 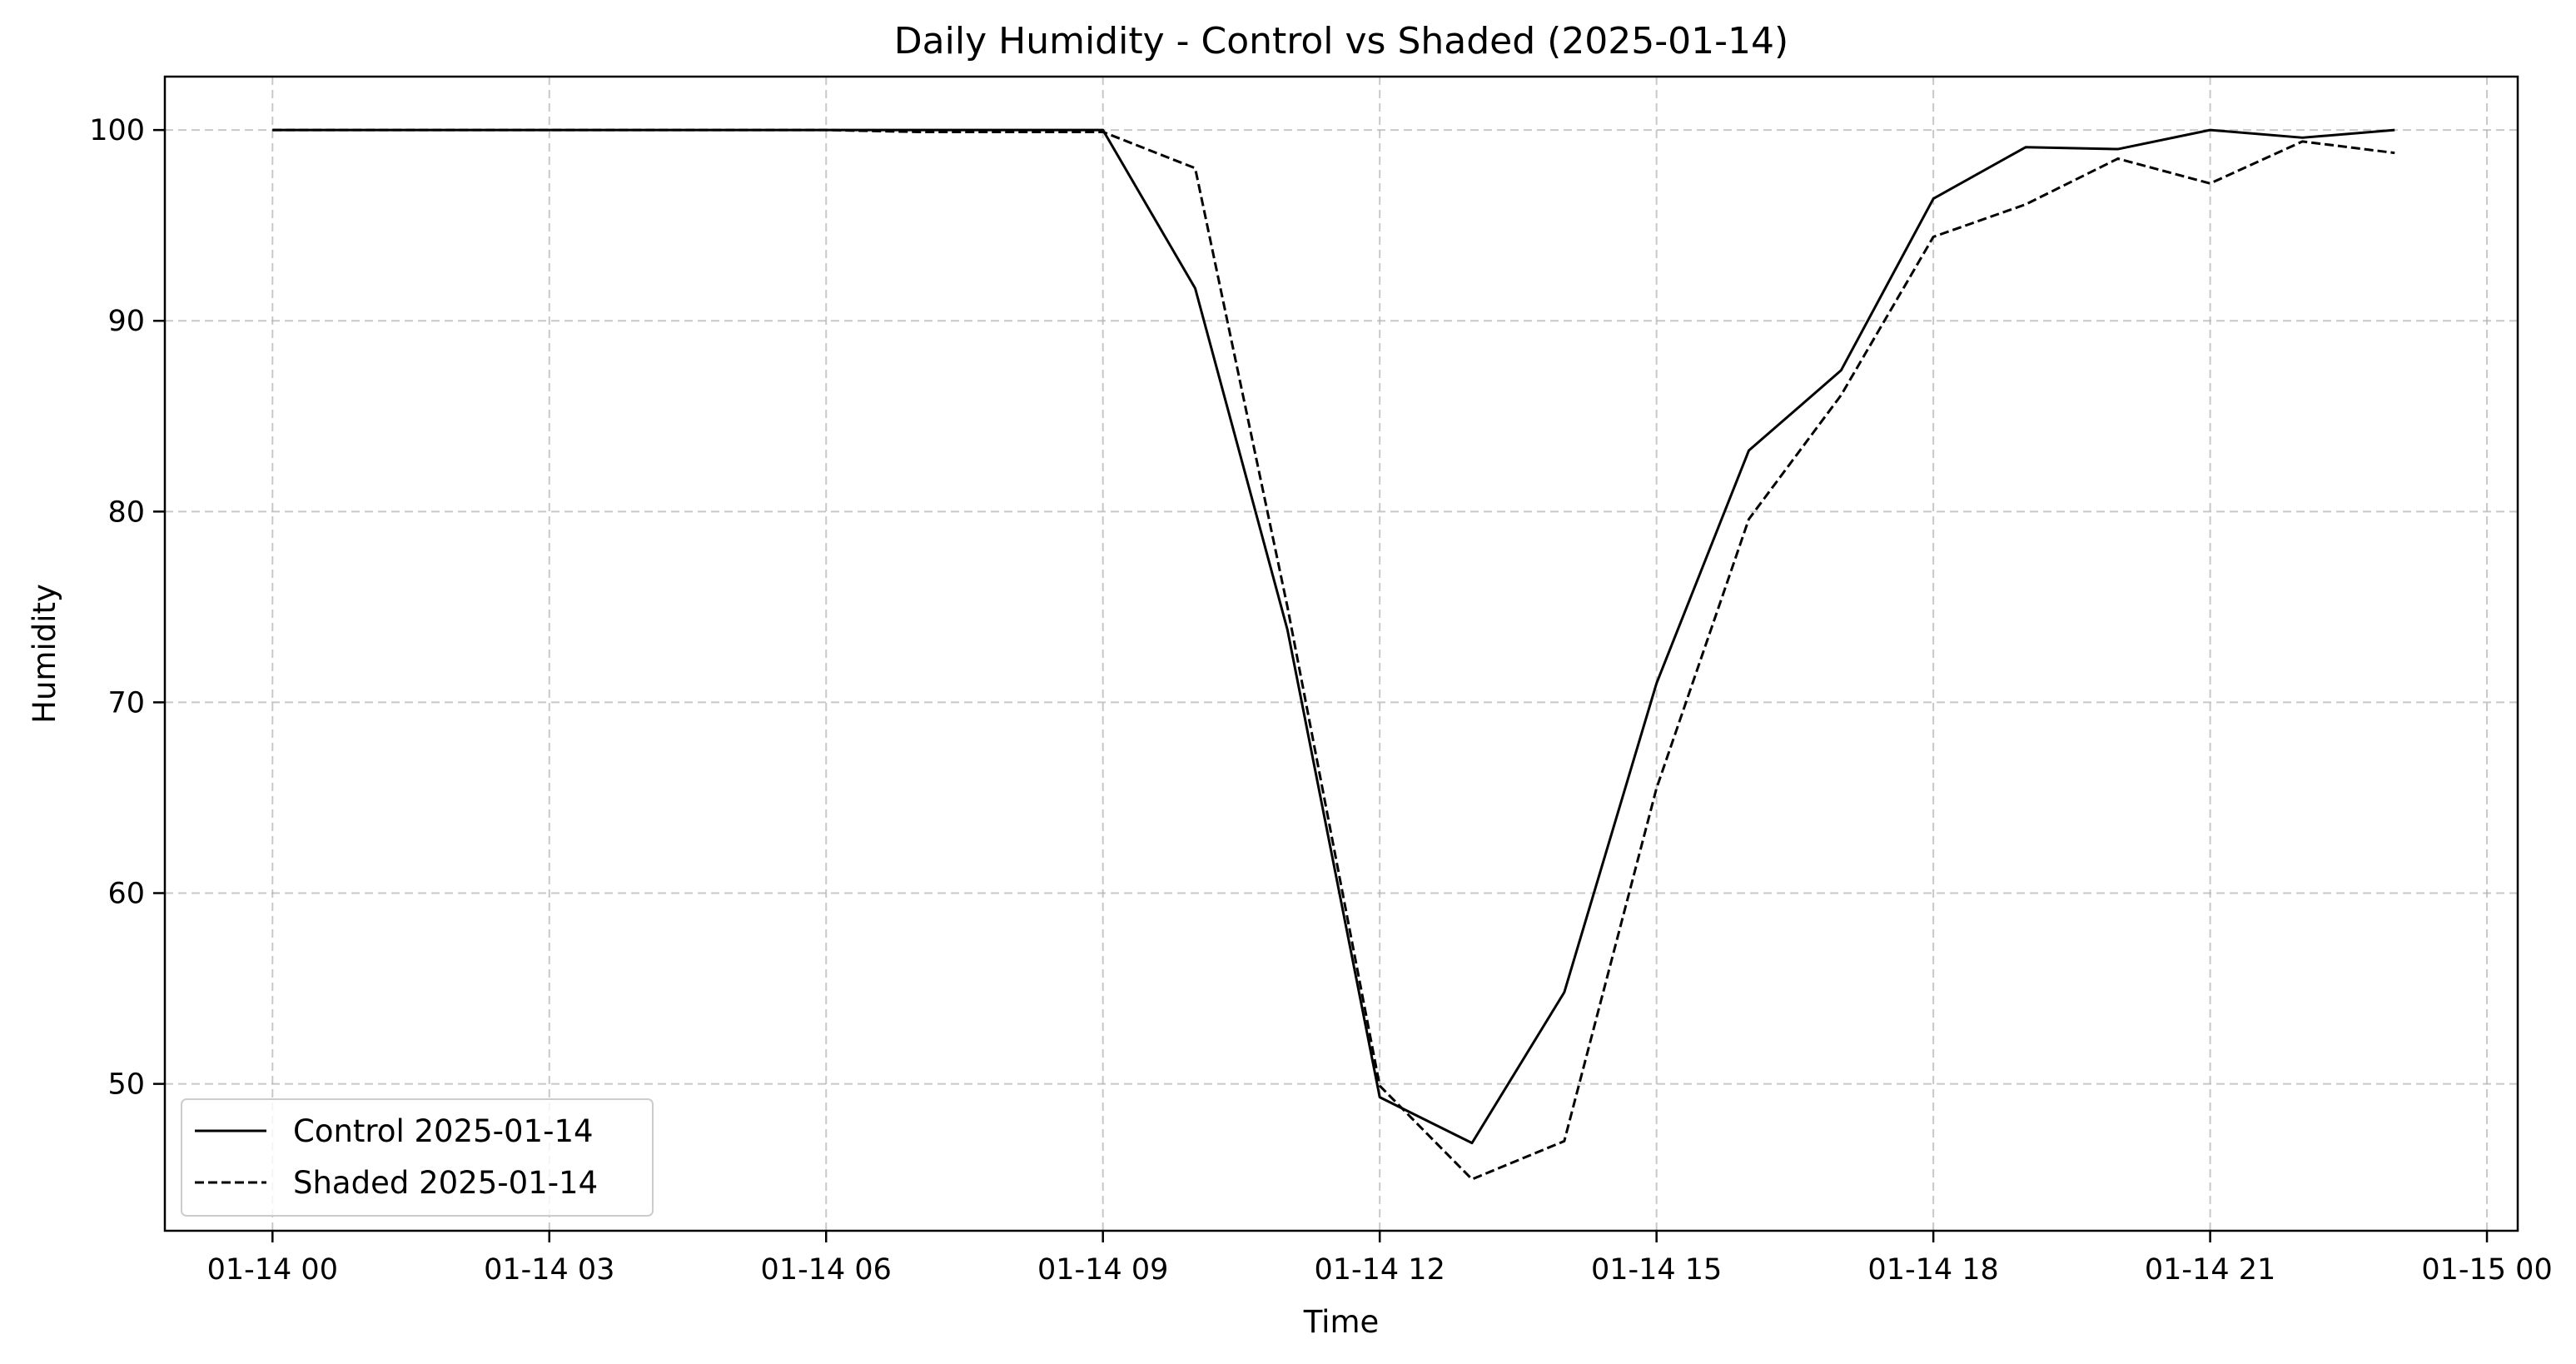 What do you see at coordinates (443, 1131) in the screenshot?
I see `legend-label: Control 2025-01-14` at bounding box center [443, 1131].